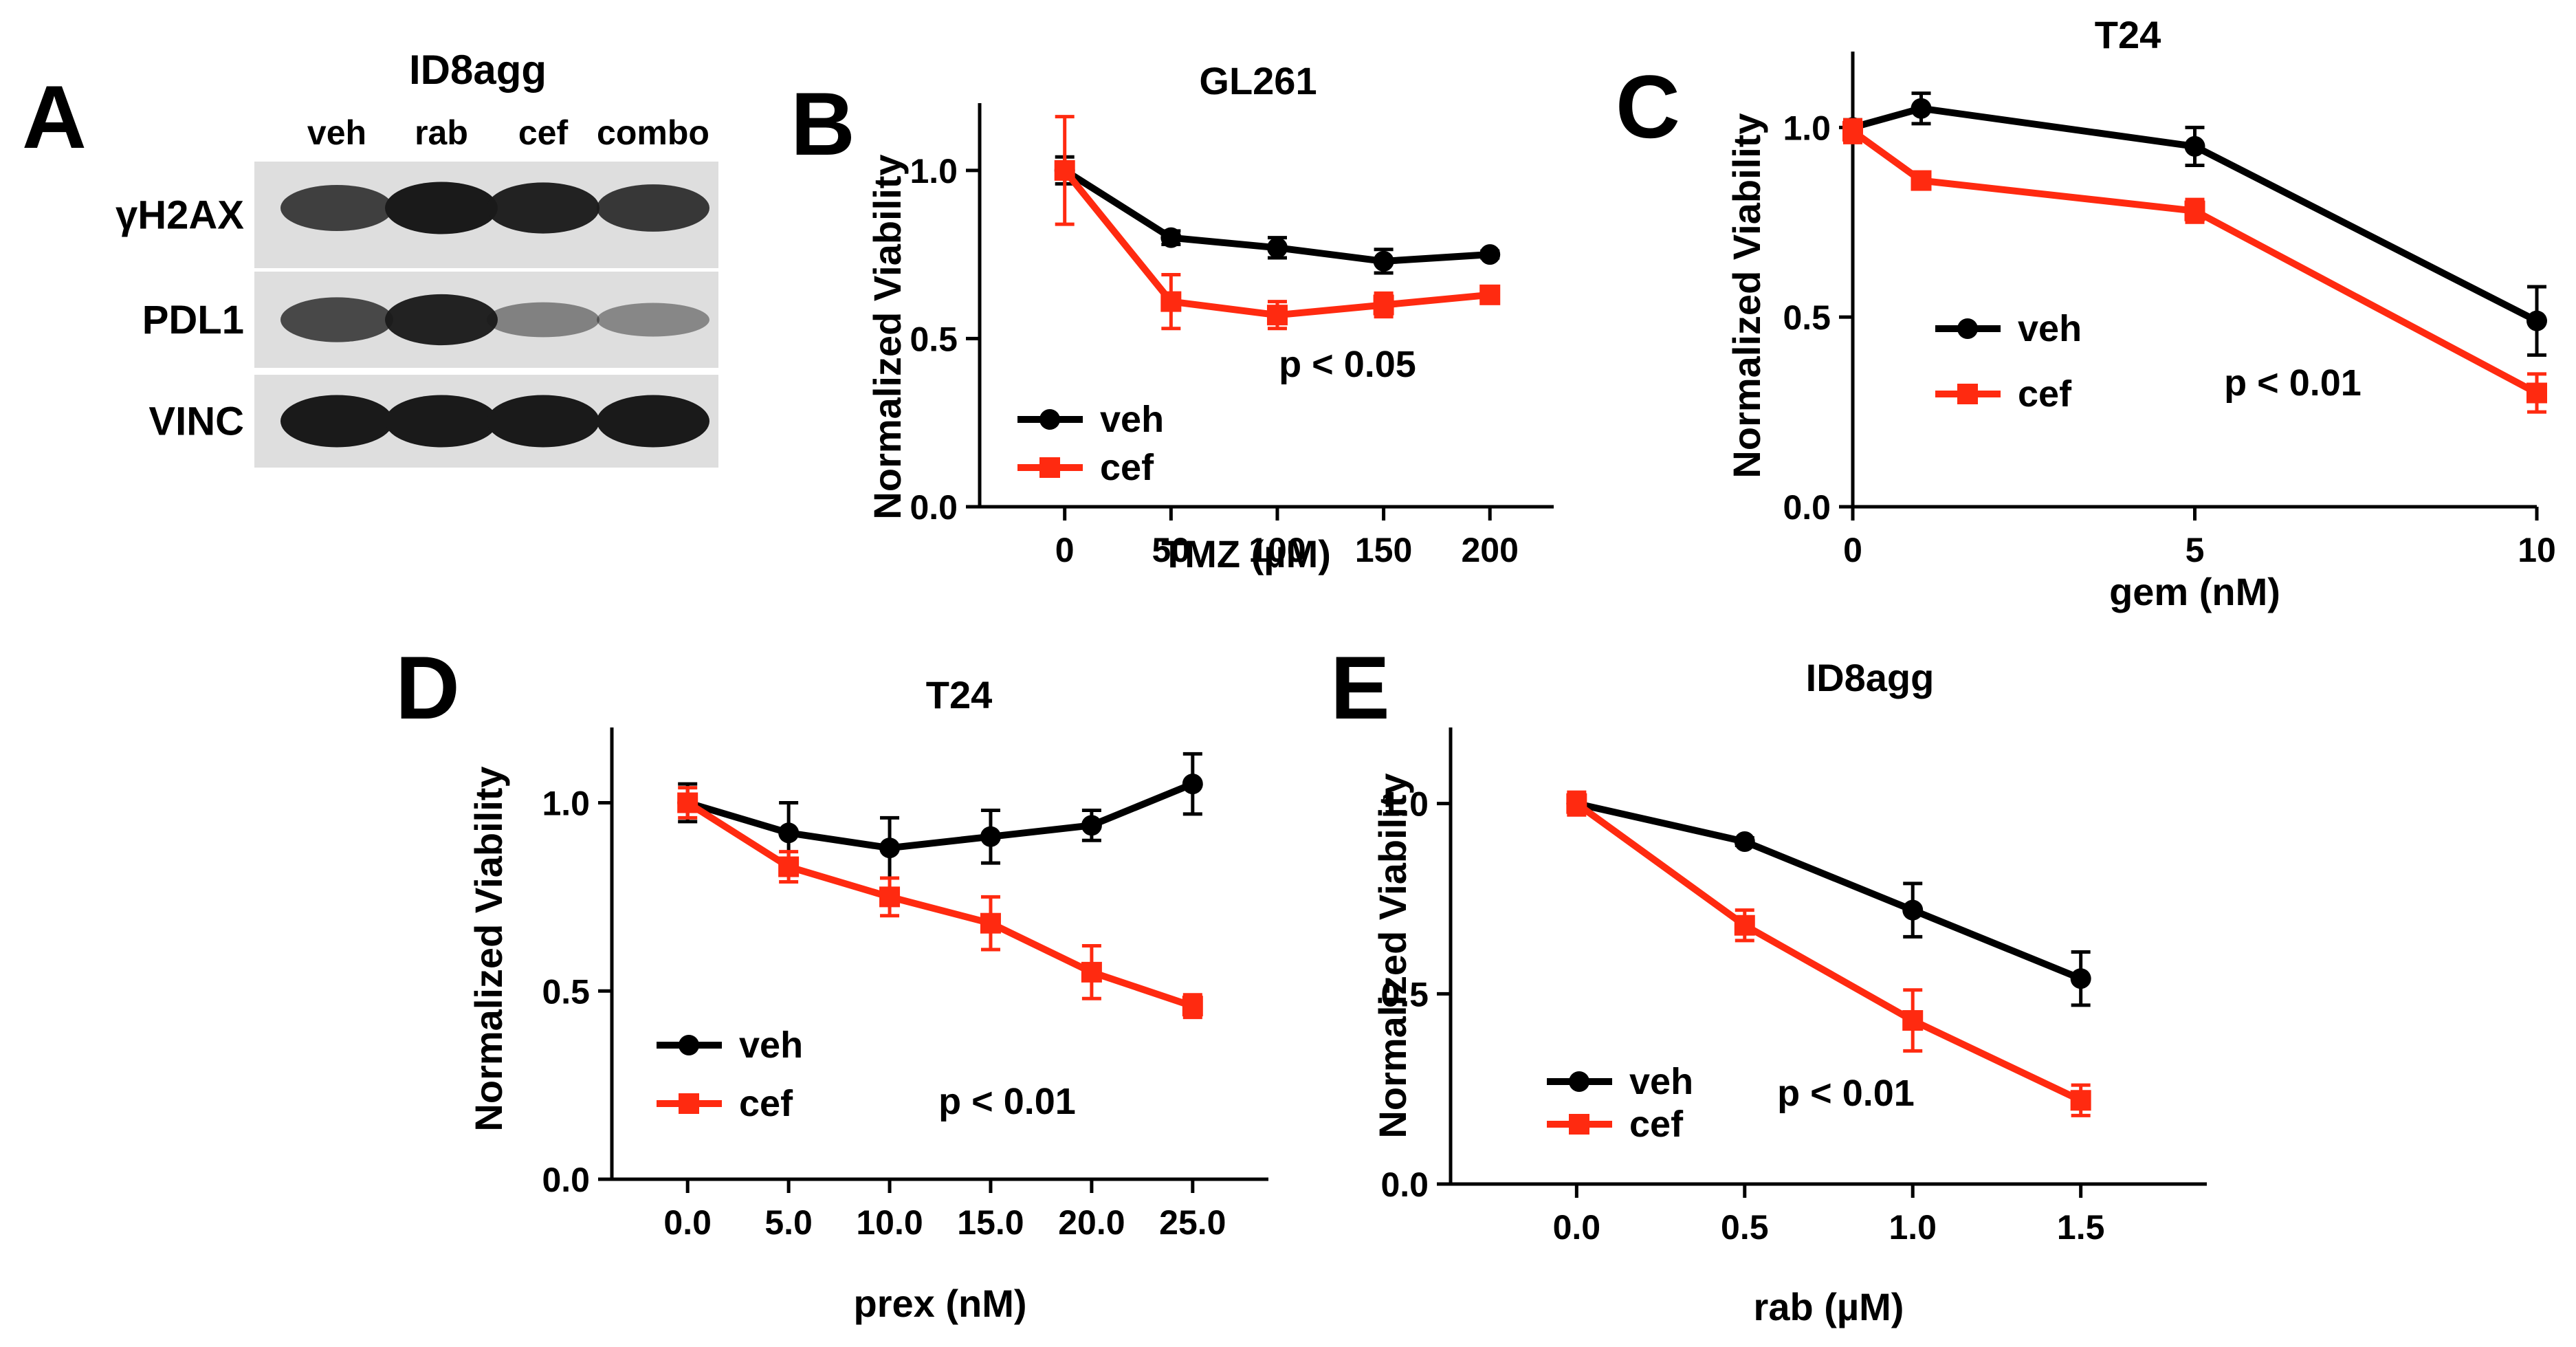 The height and width of the screenshot is (1347, 2576). I want to click on blot-title: ID8agg, so click(478, 70).